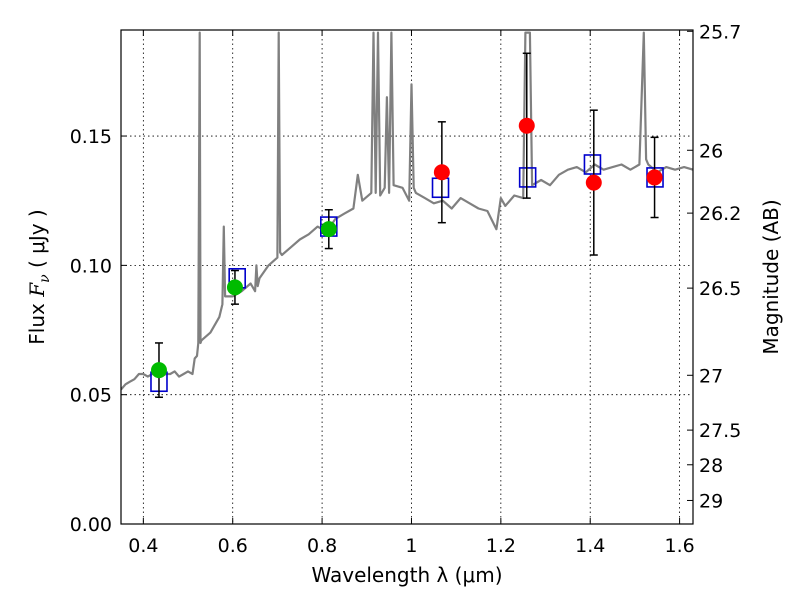 The image size is (800, 600). I want to click on y2-axis-title: Magnitude (AB), so click(771, 276).